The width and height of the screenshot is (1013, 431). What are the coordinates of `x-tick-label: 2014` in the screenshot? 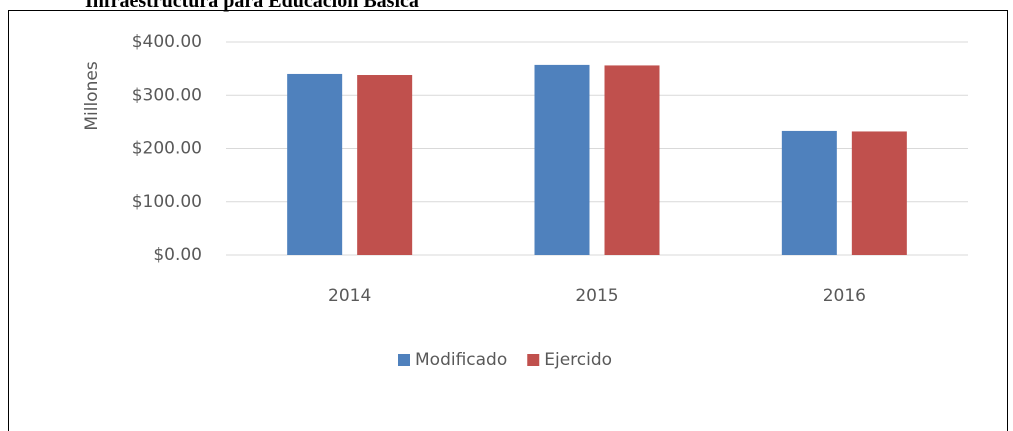 It's located at (349, 296).